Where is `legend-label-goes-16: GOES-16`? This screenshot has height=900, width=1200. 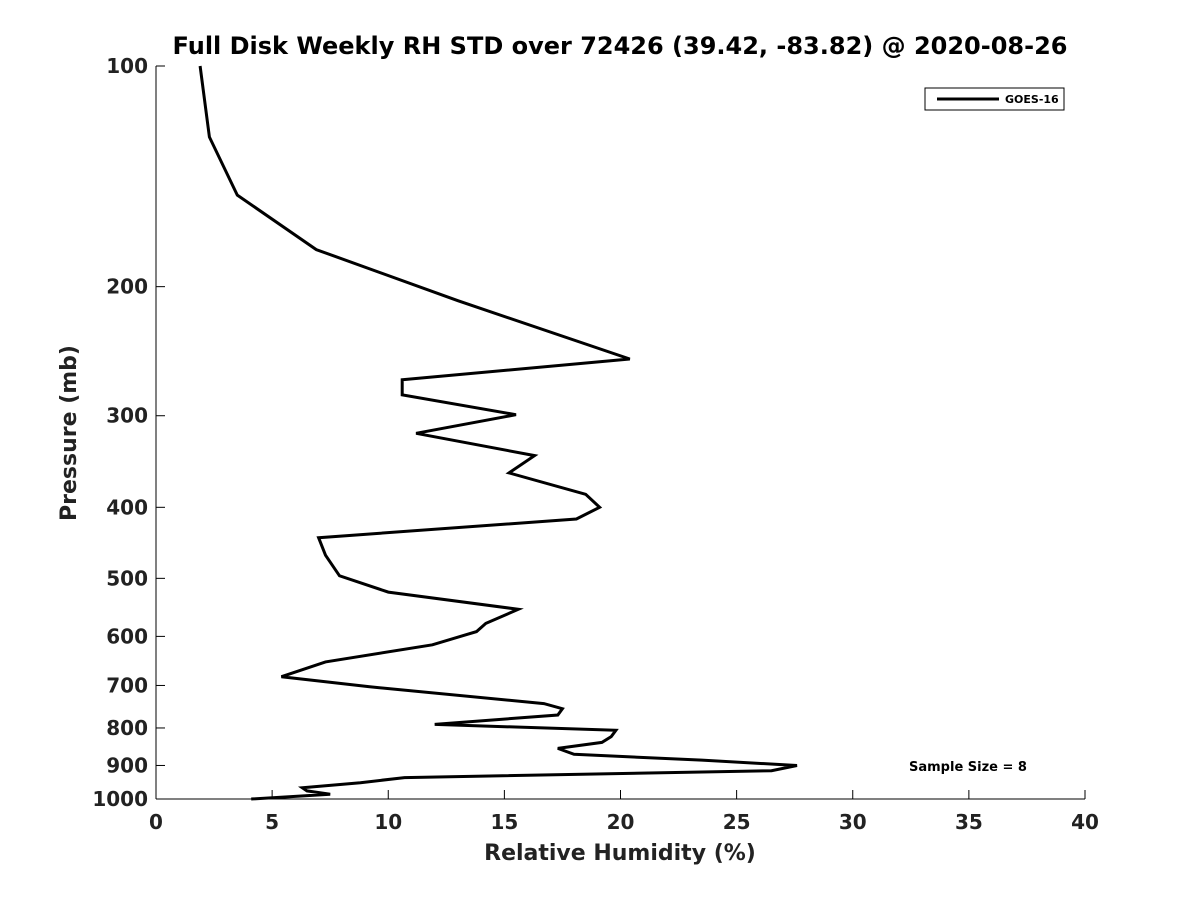
legend-label-goes-16: GOES-16 is located at coordinates (1032, 99).